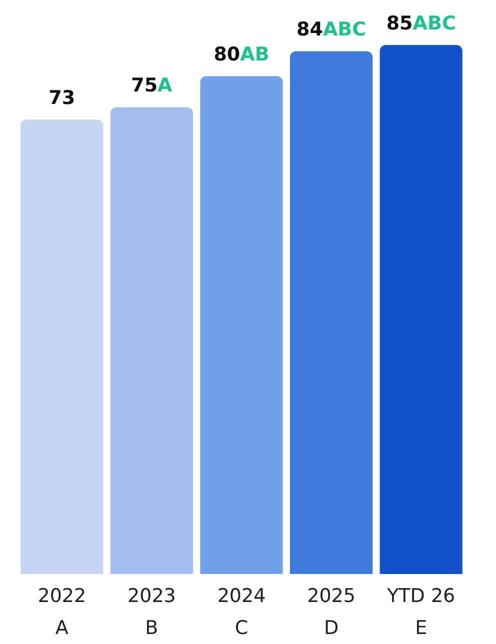 This screenshot has width=496, height=644. Describe the element at coordinates (242, 55) in the screenshot. I see `data-label: 80AB` at that location.